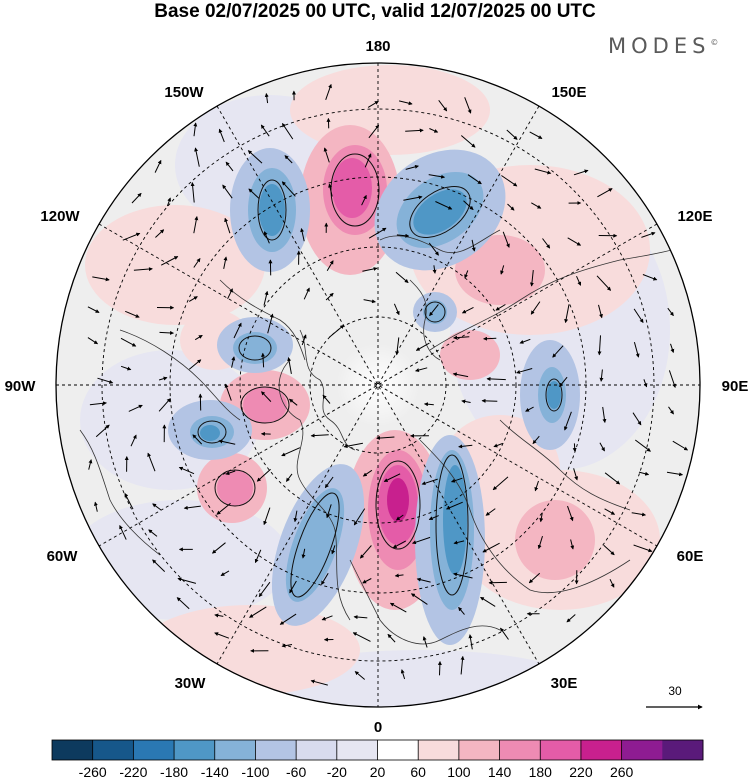  What do you see at coordinates (622, 772) in the screenshot?
I see `colorbar-tick-label: 260` at bounding box center [622, 772].